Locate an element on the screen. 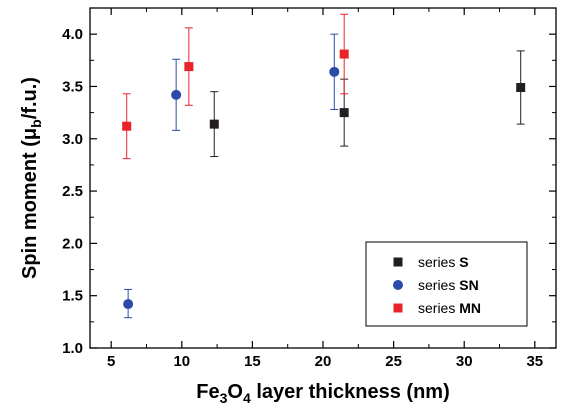 The height and width of the screenshot is (407, 562). legend-box is located at coordinates (446, 284).